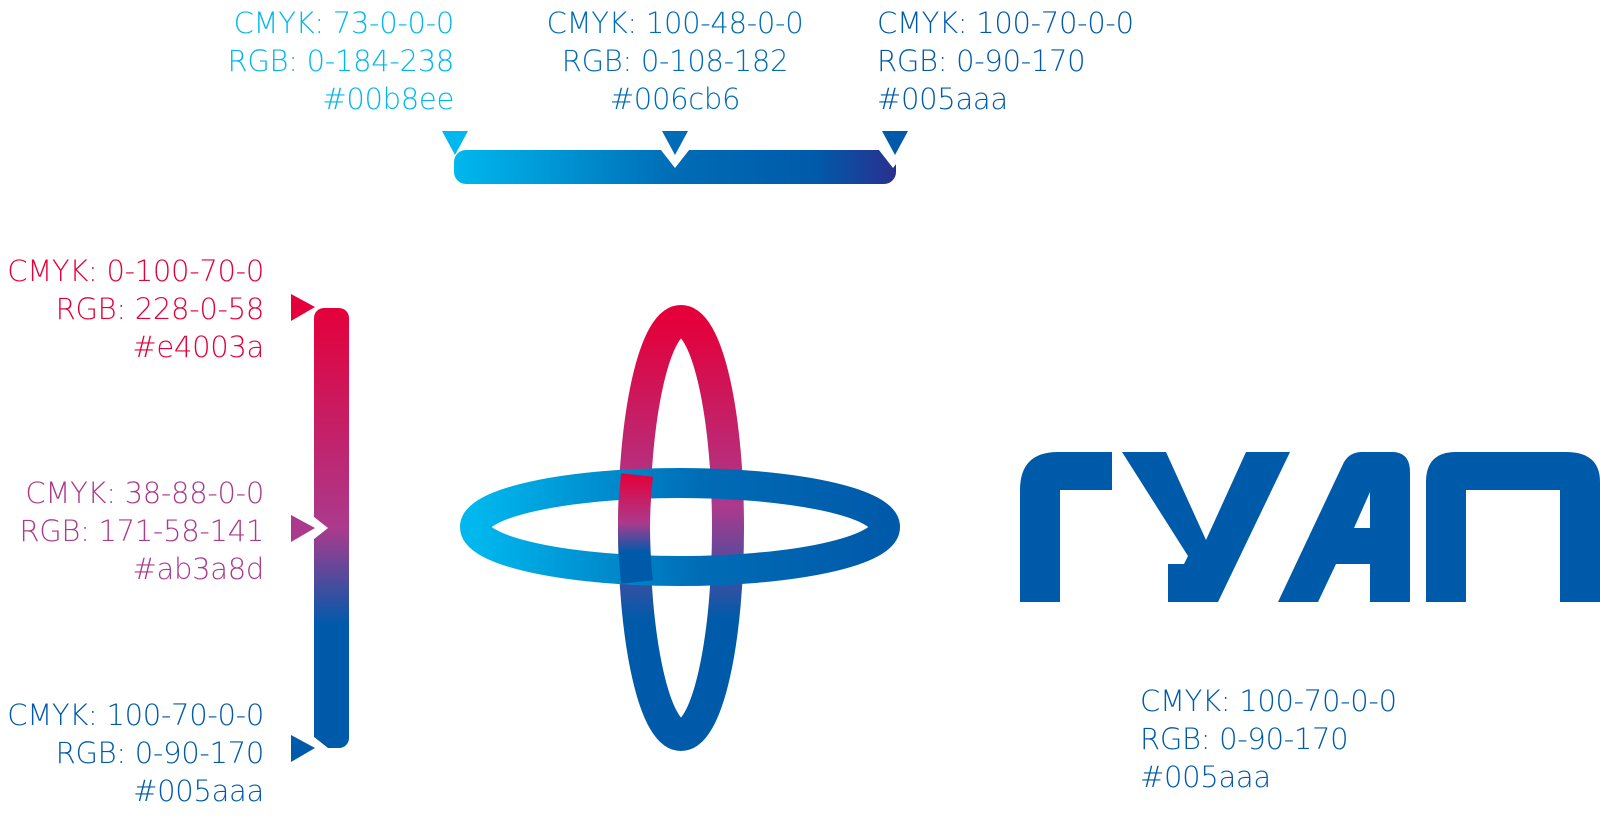 Image resolution: width=1600 pixels, height=822 pixels. What do you see at coordinates (1513, 527) in the screenshot?
I see `letter-p` at bounding box center [1513, 527].